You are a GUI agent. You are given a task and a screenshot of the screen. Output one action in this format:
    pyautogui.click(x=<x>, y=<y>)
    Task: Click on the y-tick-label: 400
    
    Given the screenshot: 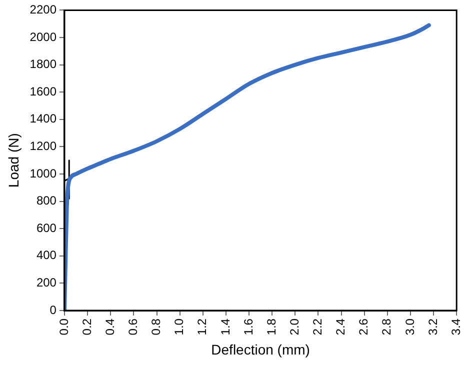 What is the action you would take?
    pyautogui.click(x=46, y=255)
    